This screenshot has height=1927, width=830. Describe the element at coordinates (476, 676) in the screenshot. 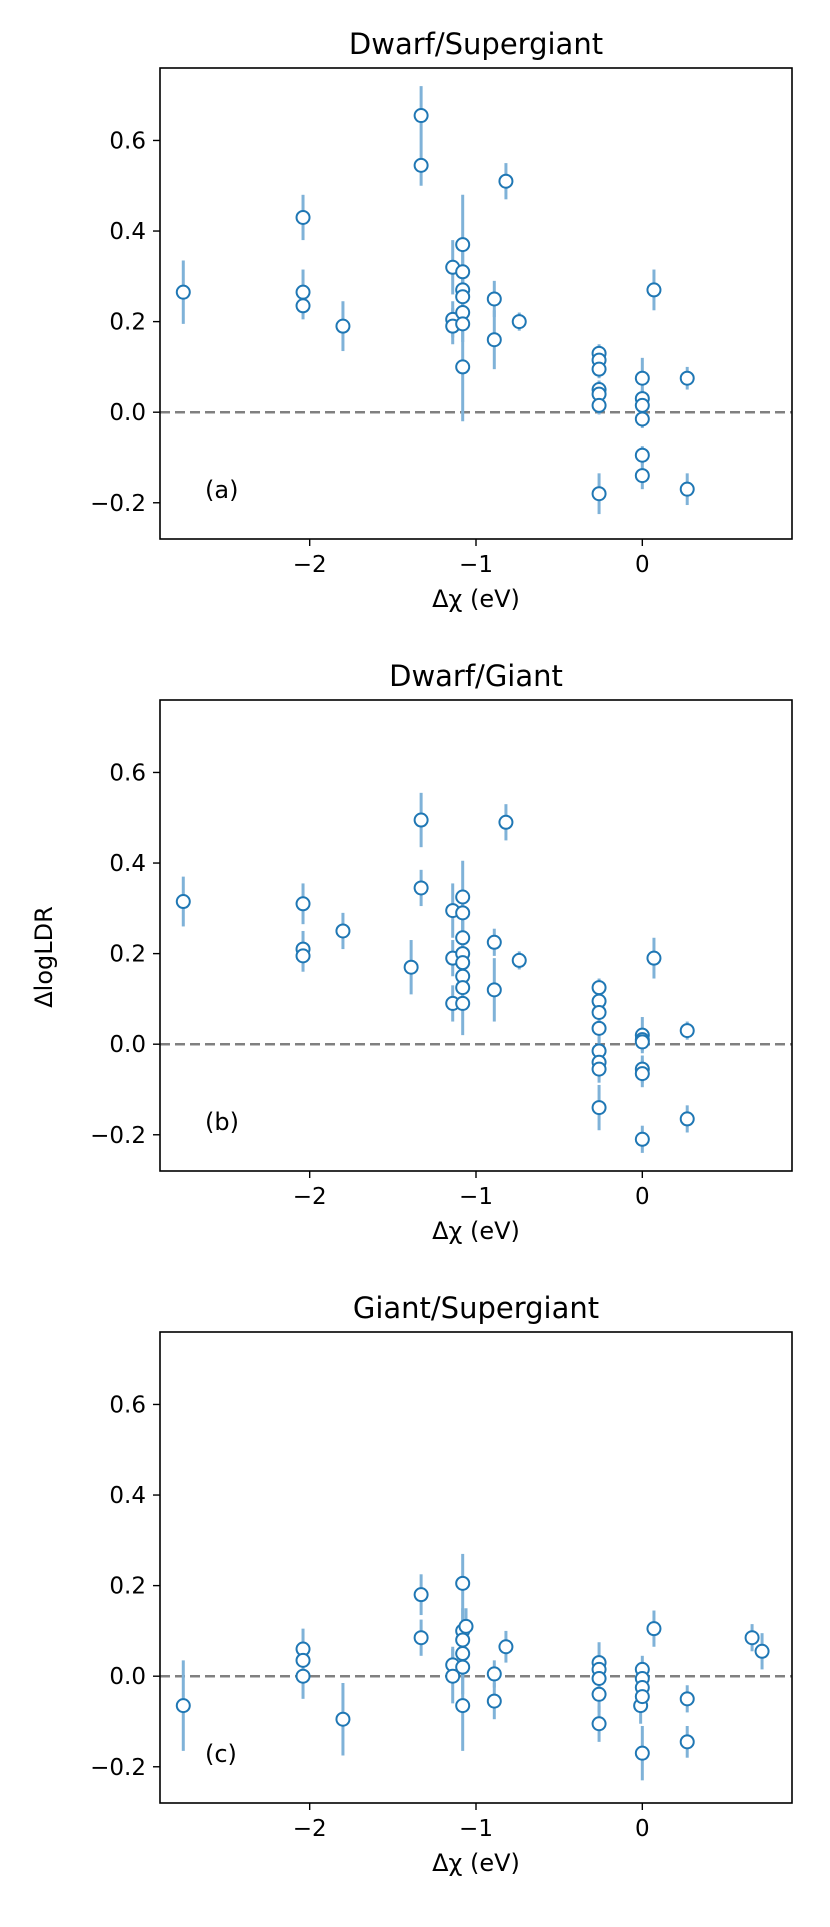

I see `chart-title: Dwarf/Giant` at that location.